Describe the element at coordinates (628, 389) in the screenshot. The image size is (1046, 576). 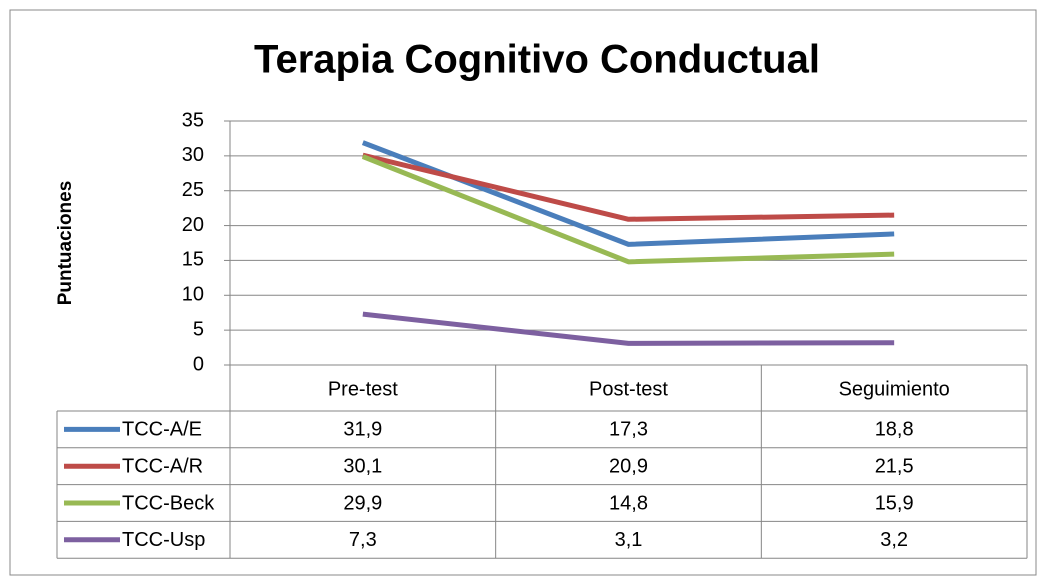
I see `x-tick-label: Post-test` at that location.